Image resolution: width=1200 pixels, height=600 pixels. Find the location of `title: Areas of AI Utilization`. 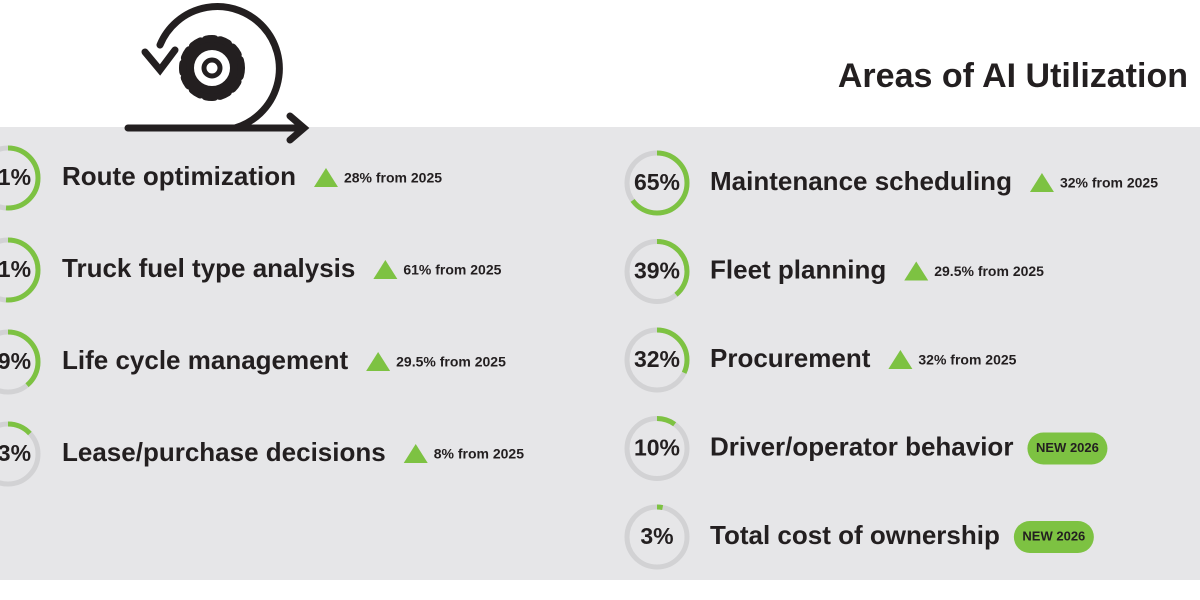

title: Areas of AI Utilization is located at coordinates (1013, 76).